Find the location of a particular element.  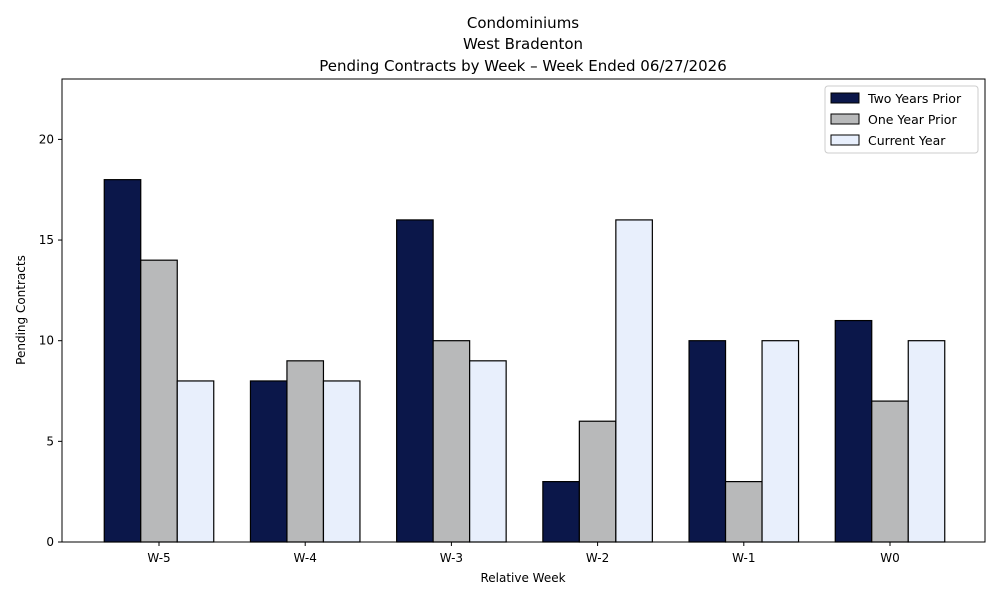

x-axis: W-5 W-4 W-3 W-2 W-1 W0 is located at coordinates (523, 553).